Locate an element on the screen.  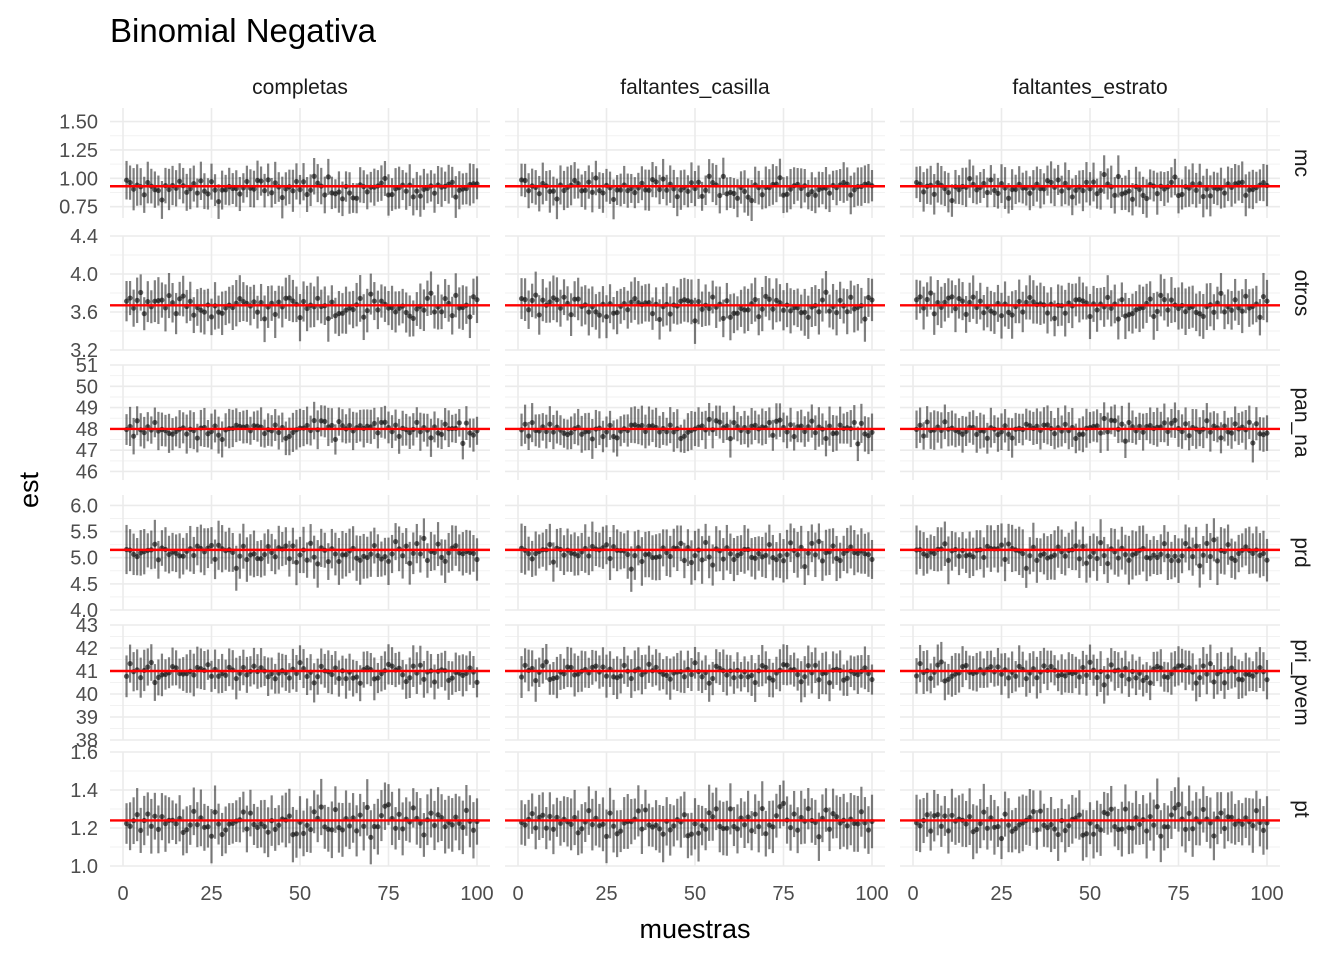
y-tick-label: 4.0 is located at coordinates (84, 611).